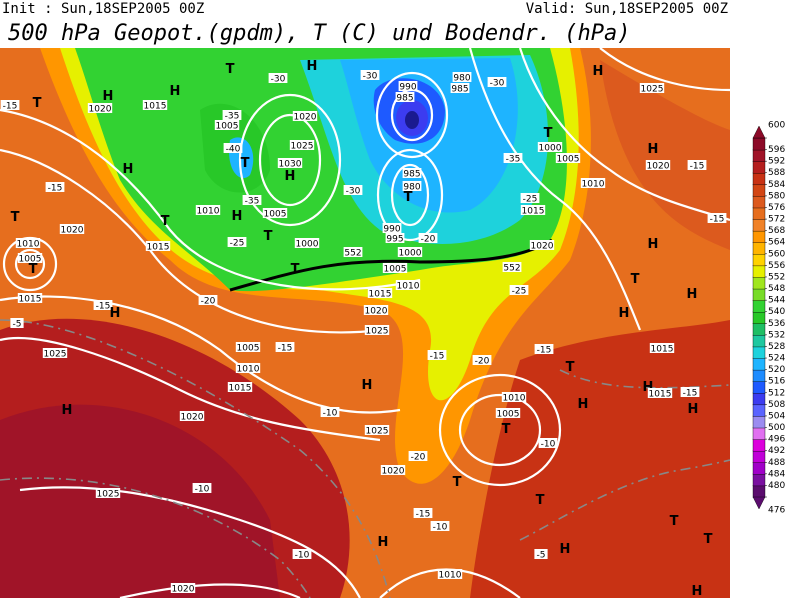 Image resolution: width=789 pixels, height=598 pixels. Describe the element at coordinates (776, 289) in the screenshot. I see `colorbar-label: 548` at that location.